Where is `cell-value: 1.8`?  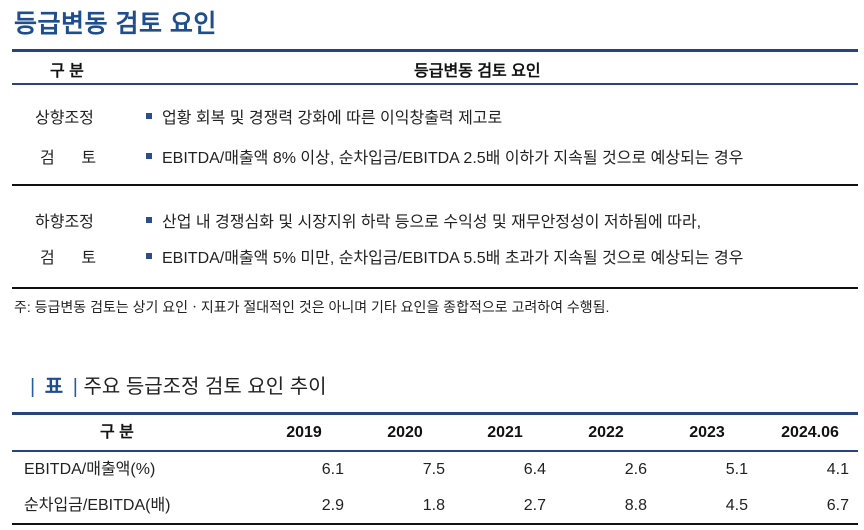 cell-value: 1.8 is located at coordinates (433, 505).